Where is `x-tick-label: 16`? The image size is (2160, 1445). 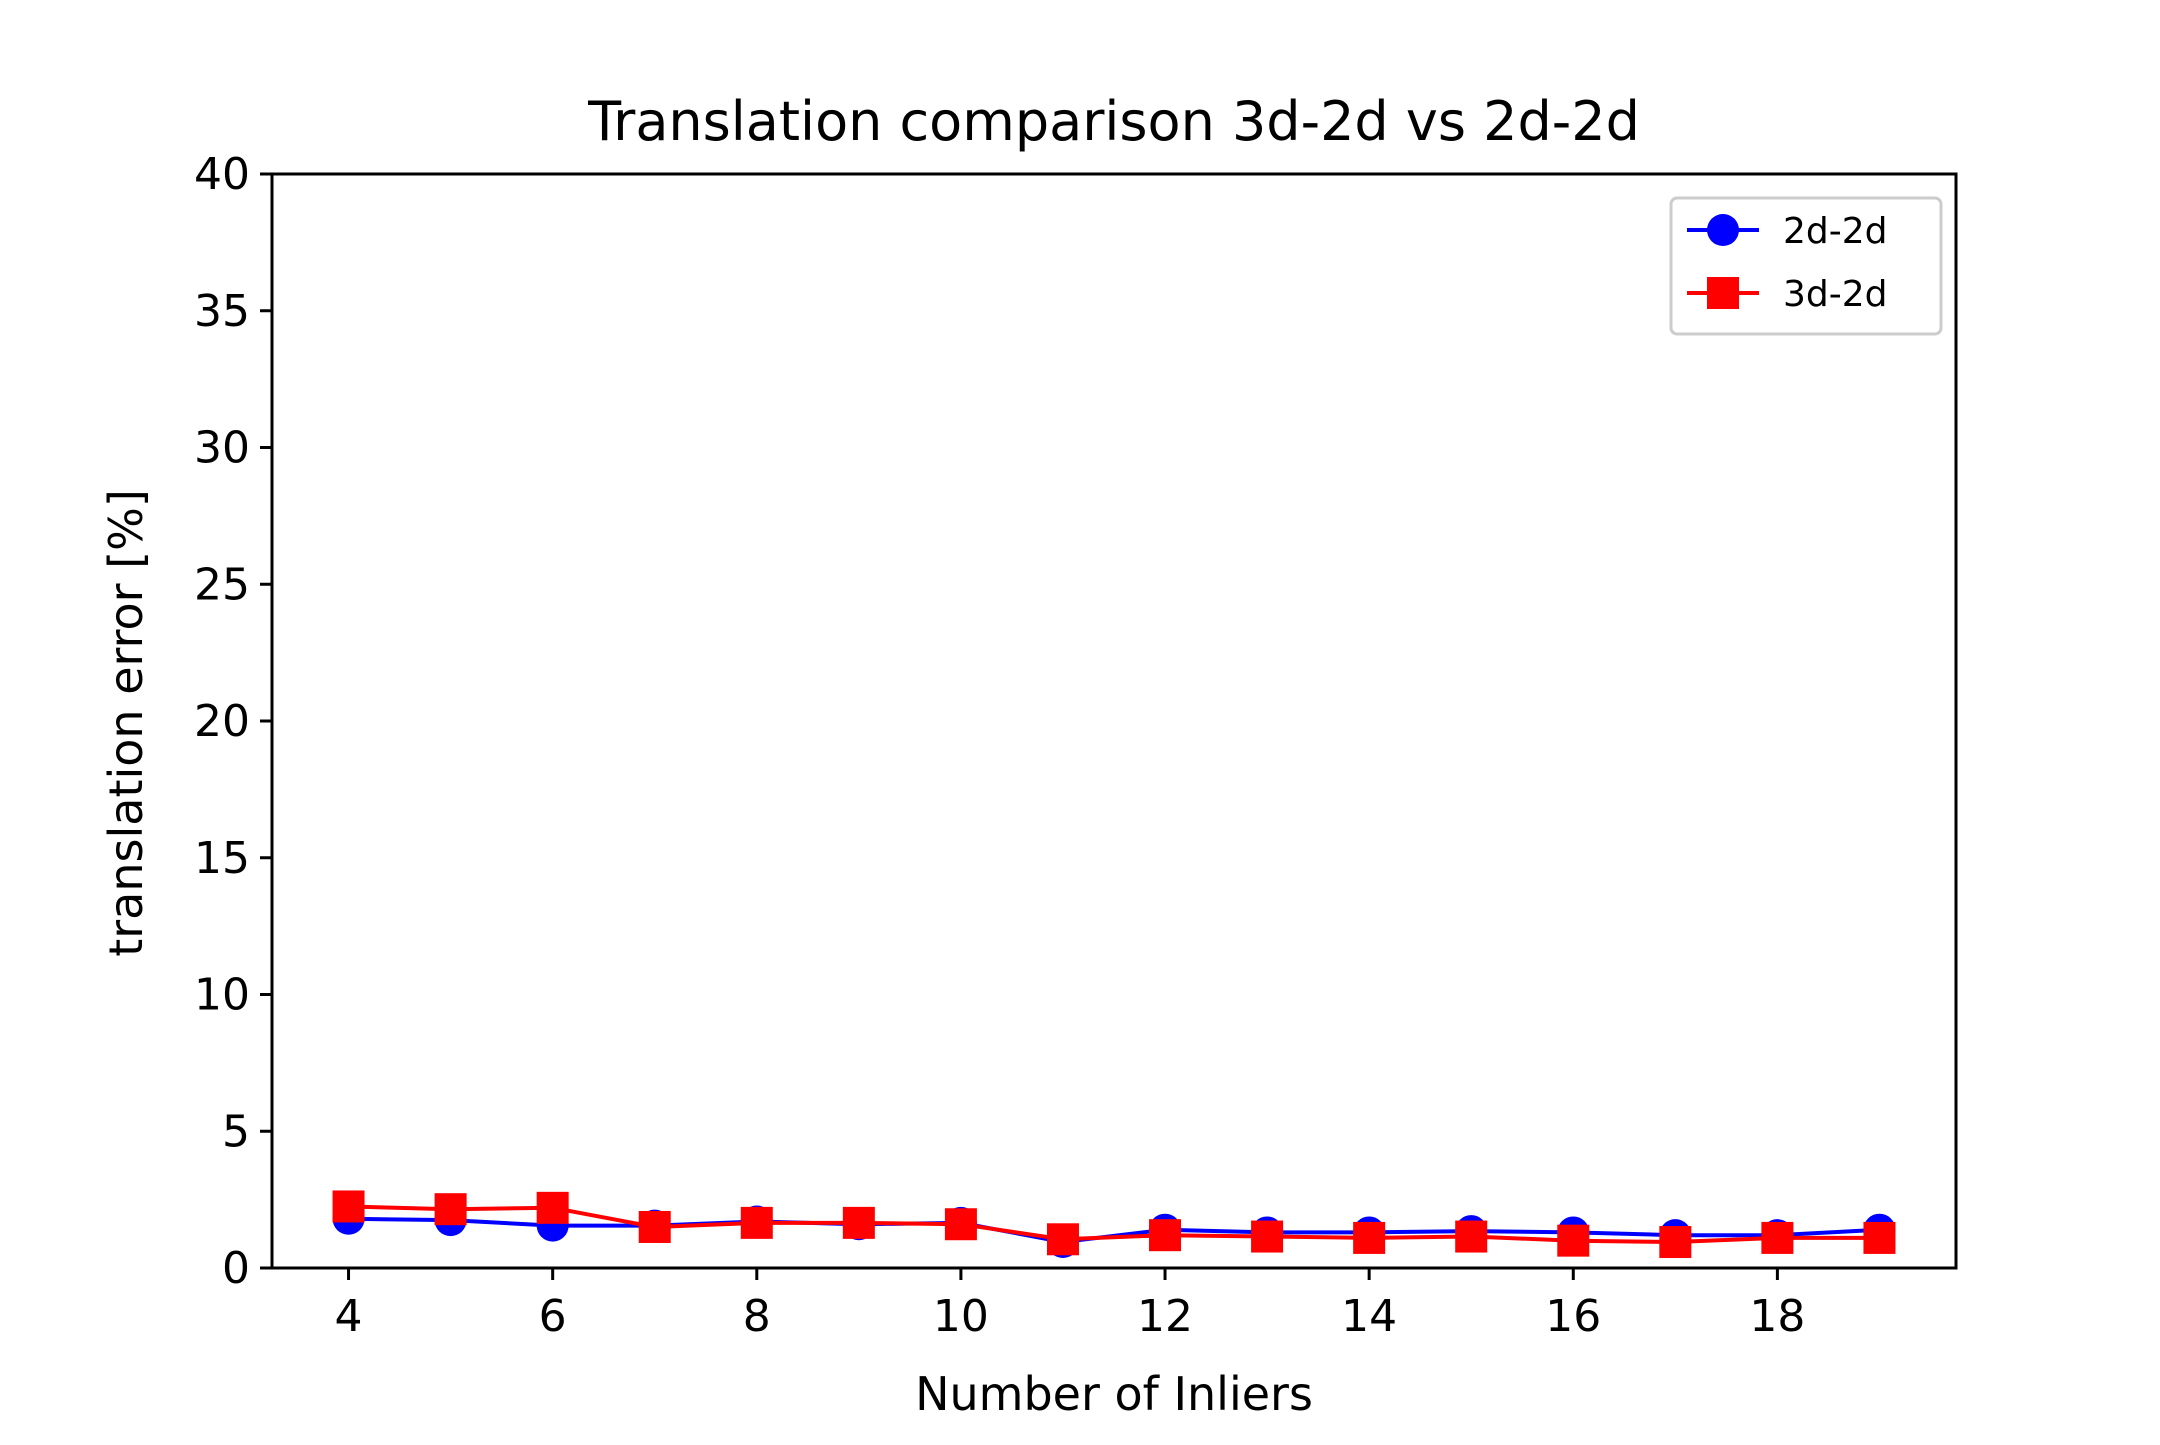 x-tick-label: 16 is located at coordinates (1573, 1316).